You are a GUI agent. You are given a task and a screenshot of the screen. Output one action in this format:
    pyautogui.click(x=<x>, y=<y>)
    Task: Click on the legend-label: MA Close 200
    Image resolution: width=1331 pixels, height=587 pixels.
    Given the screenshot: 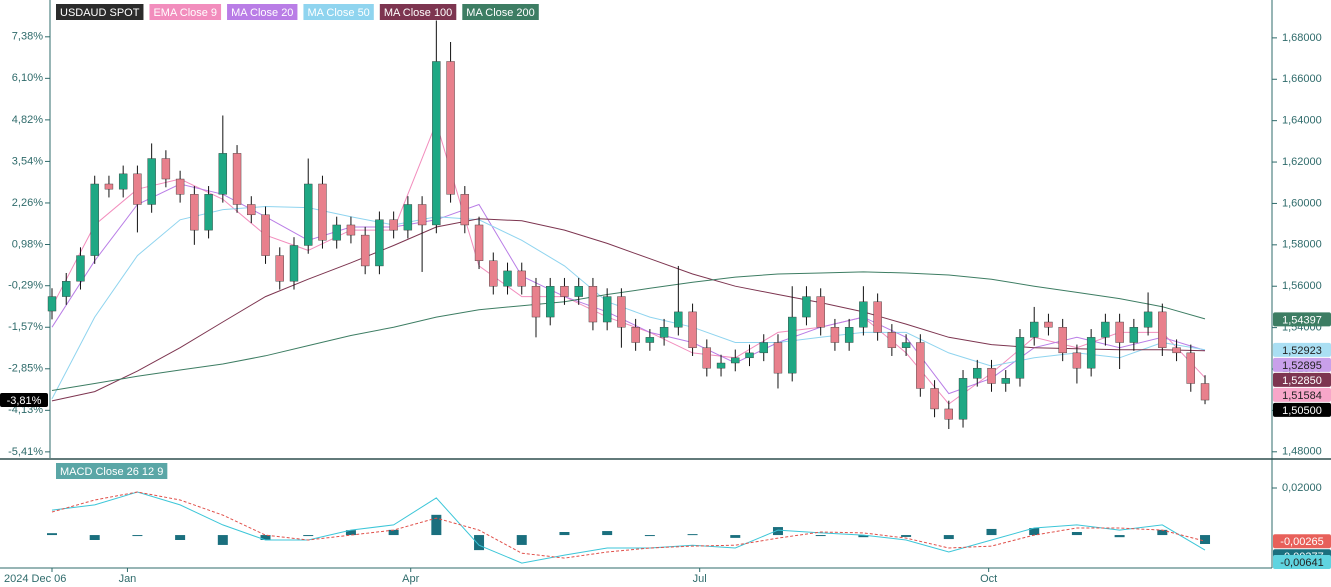 What is the action you would take?
    pyautogui.click(x=500, y=13)
    